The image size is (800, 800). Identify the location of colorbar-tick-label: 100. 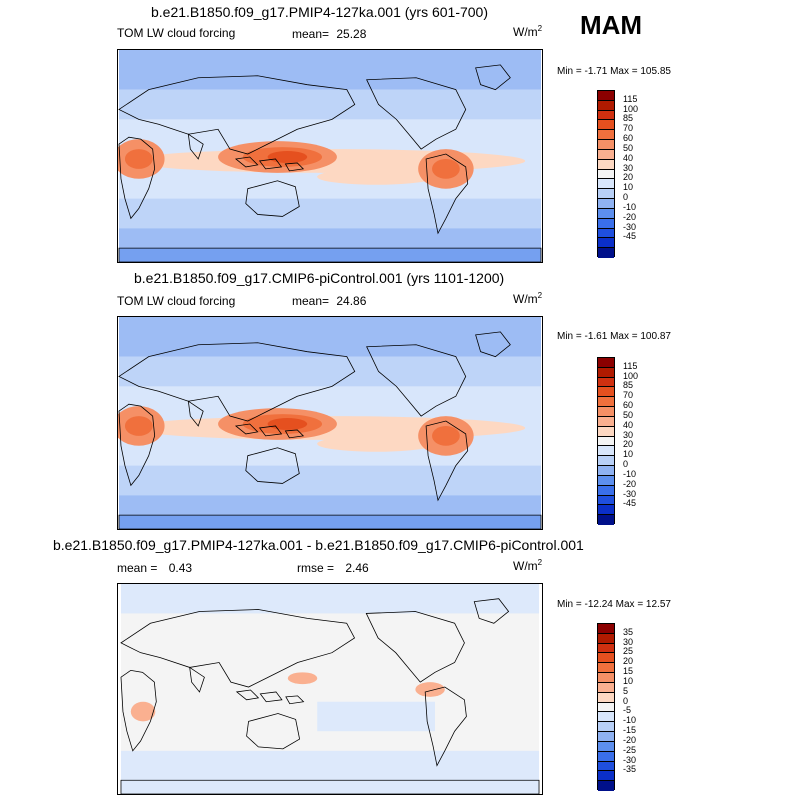
(631, 108).